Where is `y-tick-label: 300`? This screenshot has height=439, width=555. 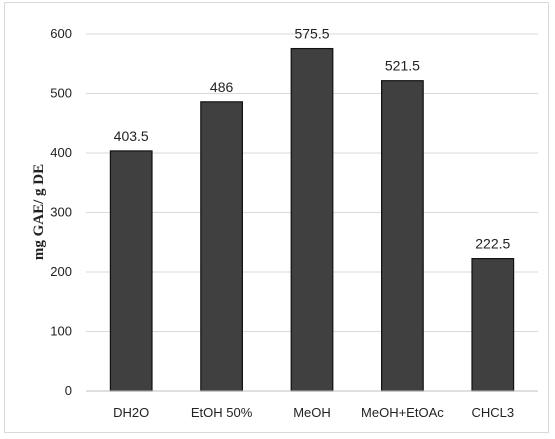
y-tick-label: 300 is located at coordinates (61, 212).